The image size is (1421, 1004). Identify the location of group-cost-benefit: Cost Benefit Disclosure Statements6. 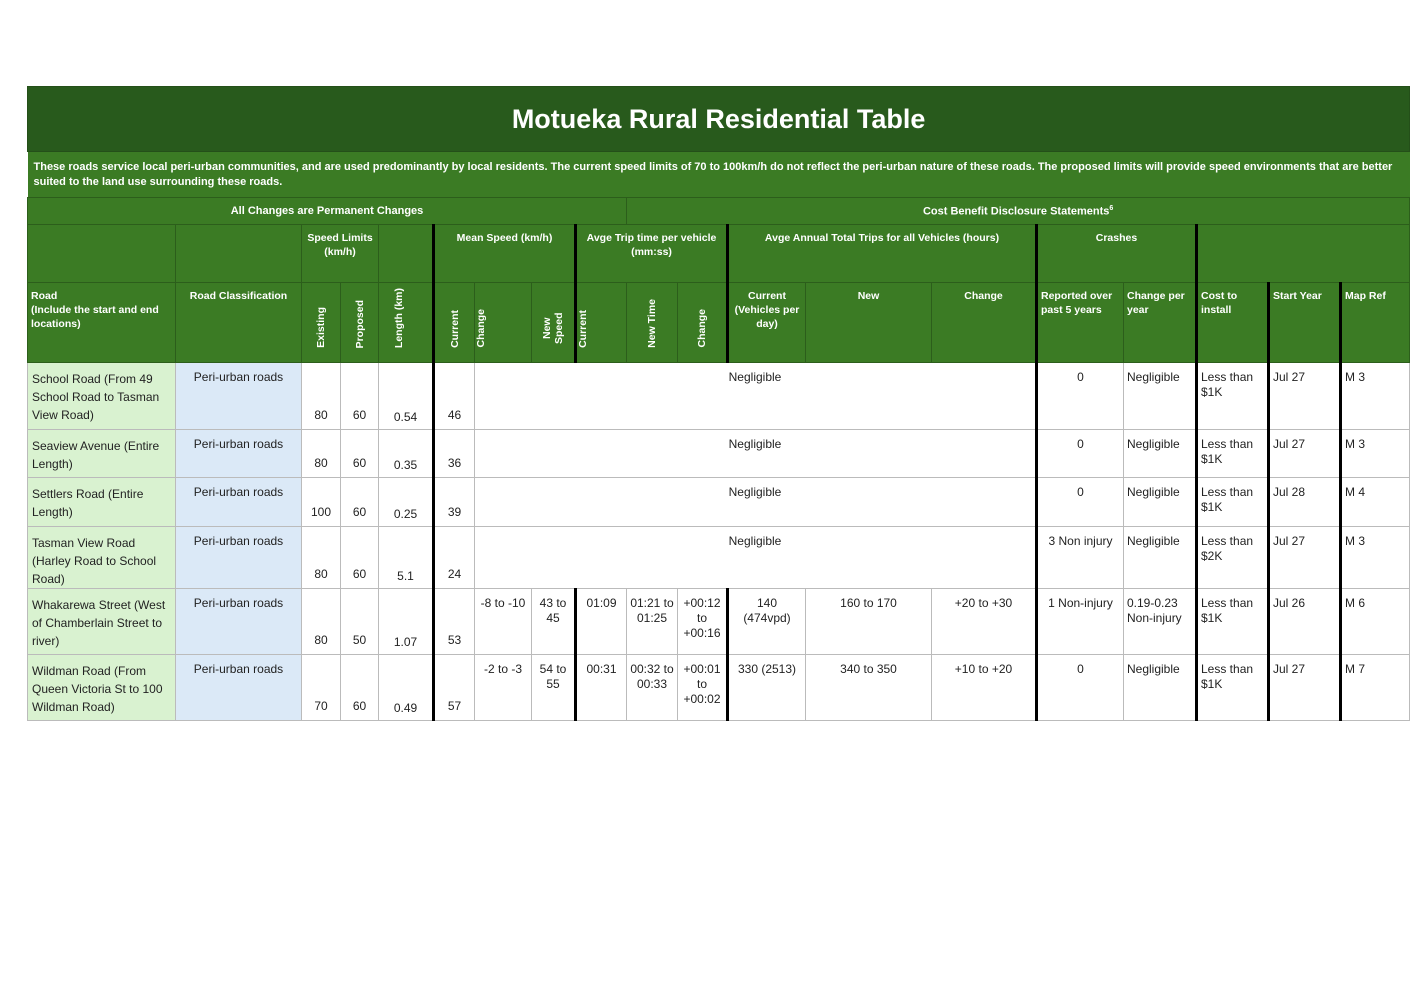
(1018, 211).